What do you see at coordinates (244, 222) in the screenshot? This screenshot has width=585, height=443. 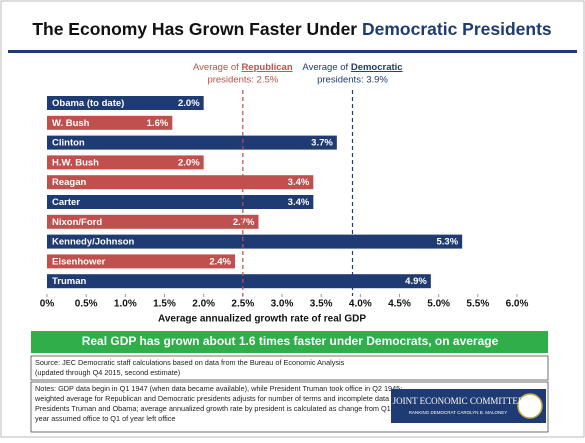 I see `value-label: 2.7%` at bounding box center [244, 222].